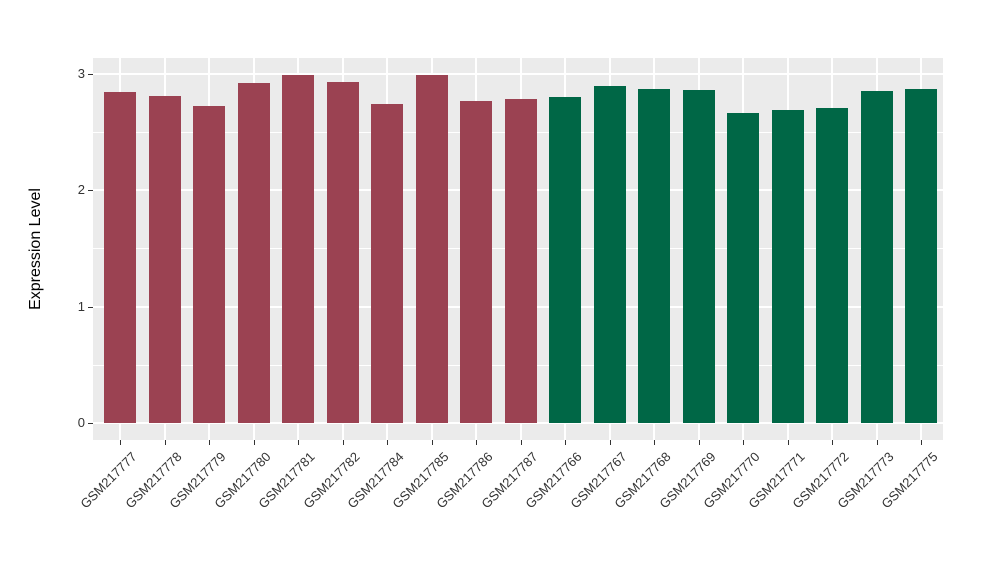 The height and width of the screenshot is (580, 1000). Describe the element at coordinates (81, 189) in the screenshot. I see `y-tick-label: 2` at that location.